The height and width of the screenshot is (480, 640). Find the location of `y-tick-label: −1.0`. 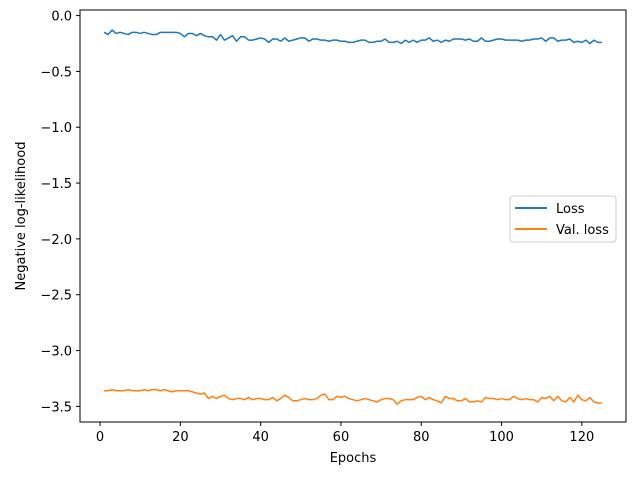

y-tick-label: −1.0 is located at coordinates (56, 128).